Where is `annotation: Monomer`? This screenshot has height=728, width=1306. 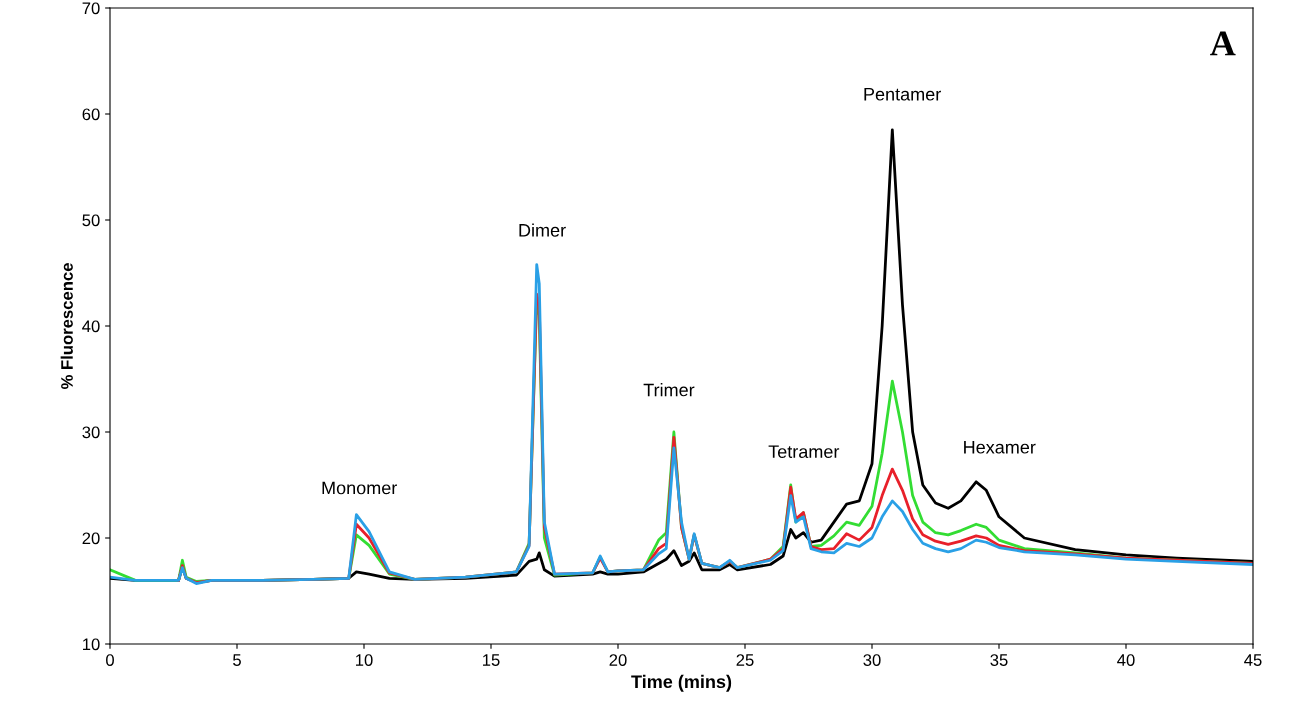
annotation: Monomer is located at coordinates (360, 488).